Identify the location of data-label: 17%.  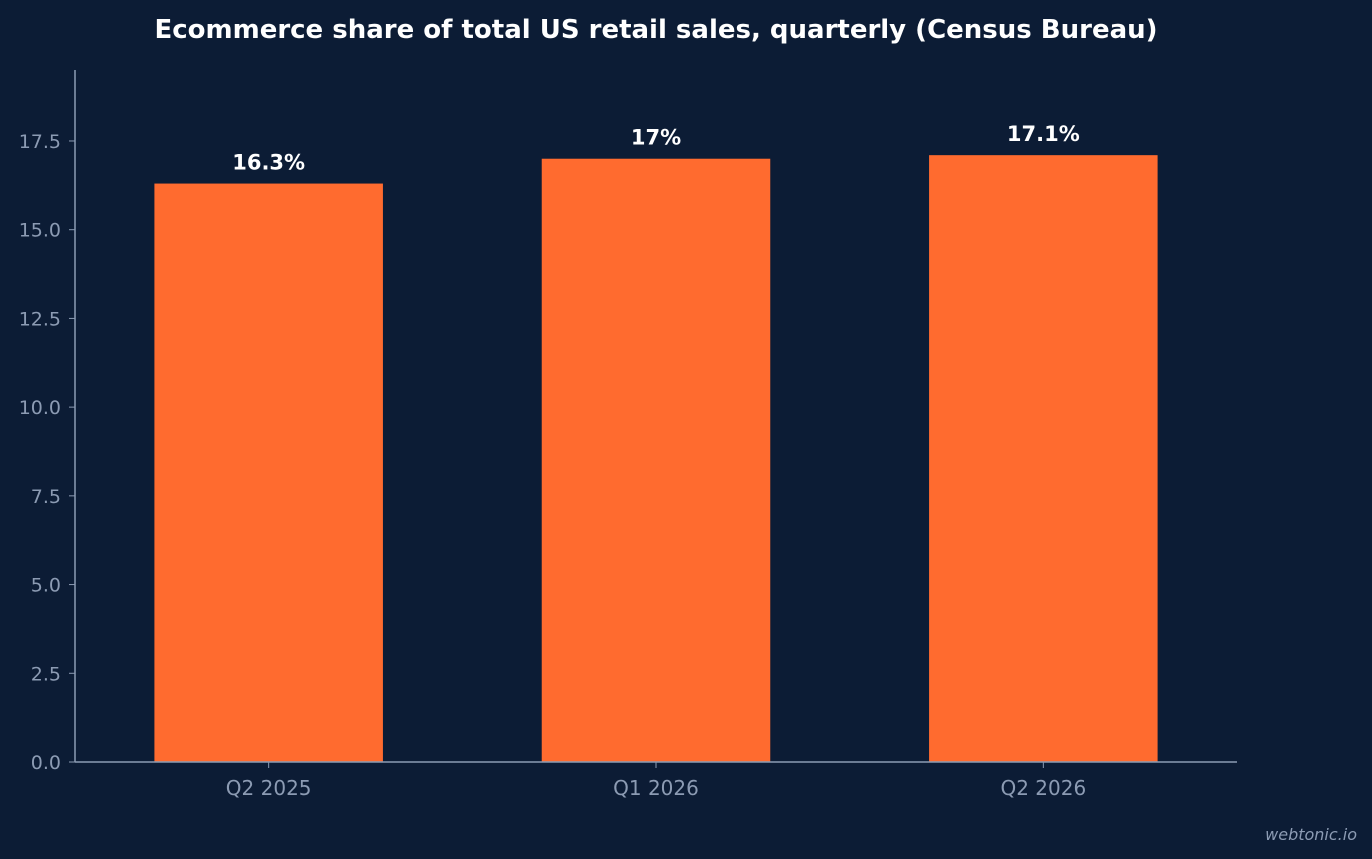
(656, 138).